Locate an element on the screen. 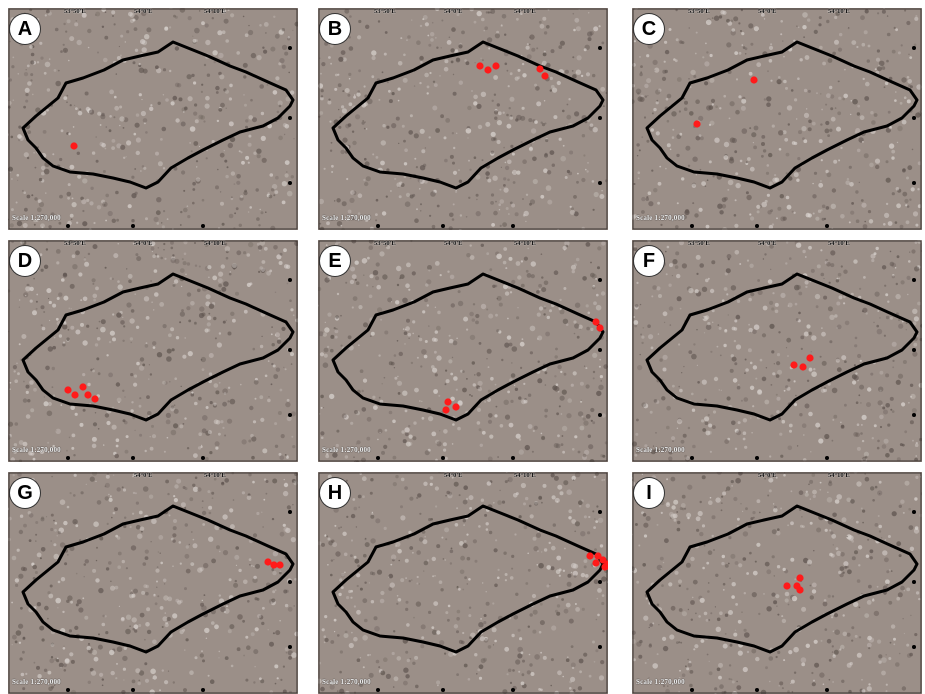 The image size is (925, 694). map-panel-f: 53°50'E 54°0'E 54°10'E F Scale 1:270,000 is located at coordinates (777, 351).